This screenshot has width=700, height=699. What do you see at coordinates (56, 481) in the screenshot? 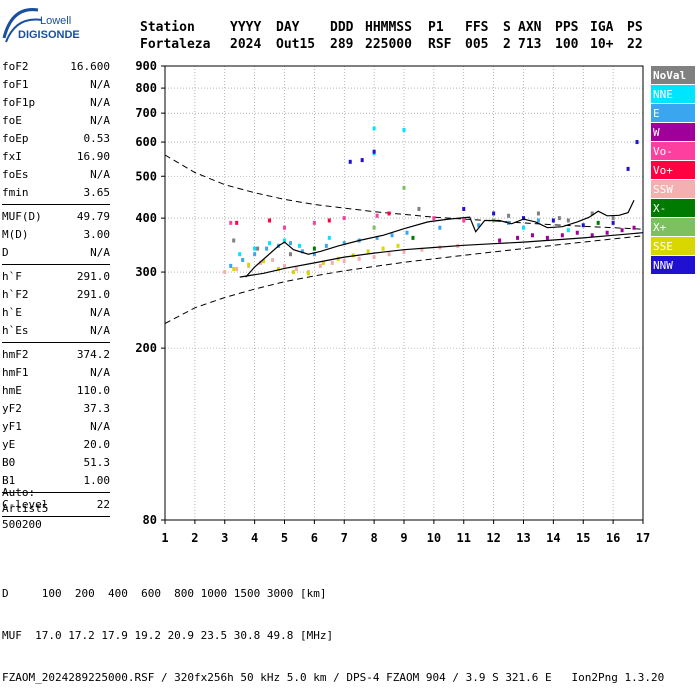
I see `param-row: B1 1.00` at bounding box center [56, 481].